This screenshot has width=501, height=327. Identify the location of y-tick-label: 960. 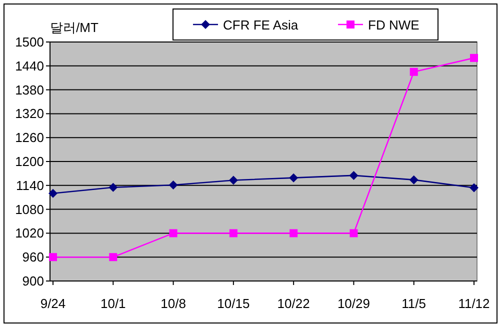
(33, 257).